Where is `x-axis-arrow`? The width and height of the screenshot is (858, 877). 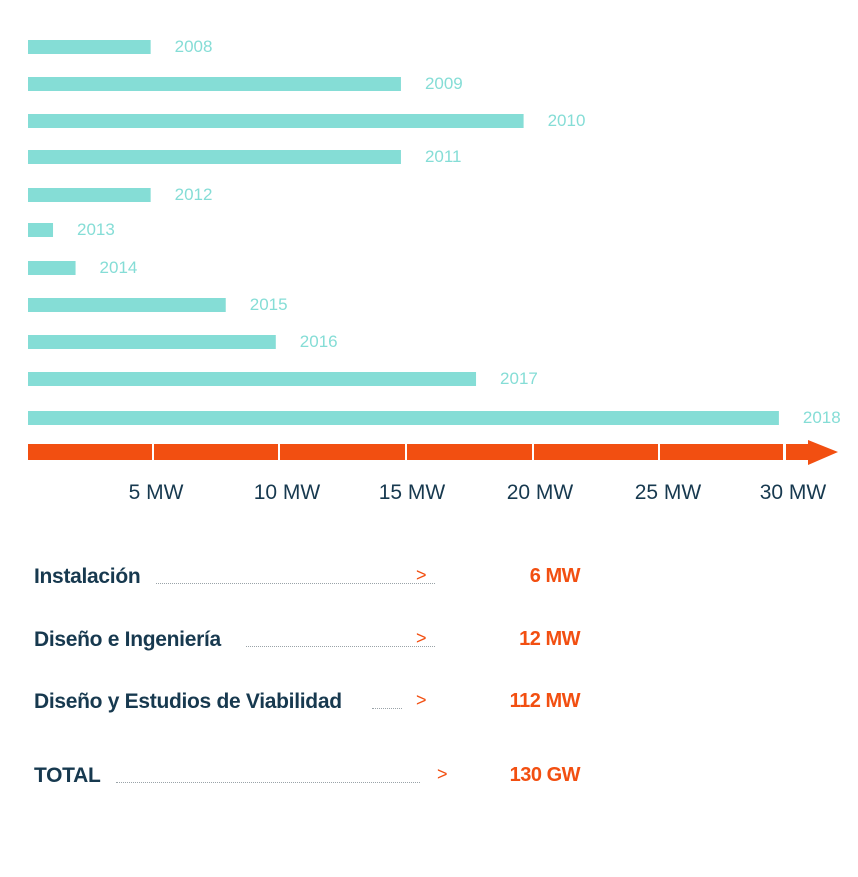
x-axis-arrow is located at coordinates (433, 452).